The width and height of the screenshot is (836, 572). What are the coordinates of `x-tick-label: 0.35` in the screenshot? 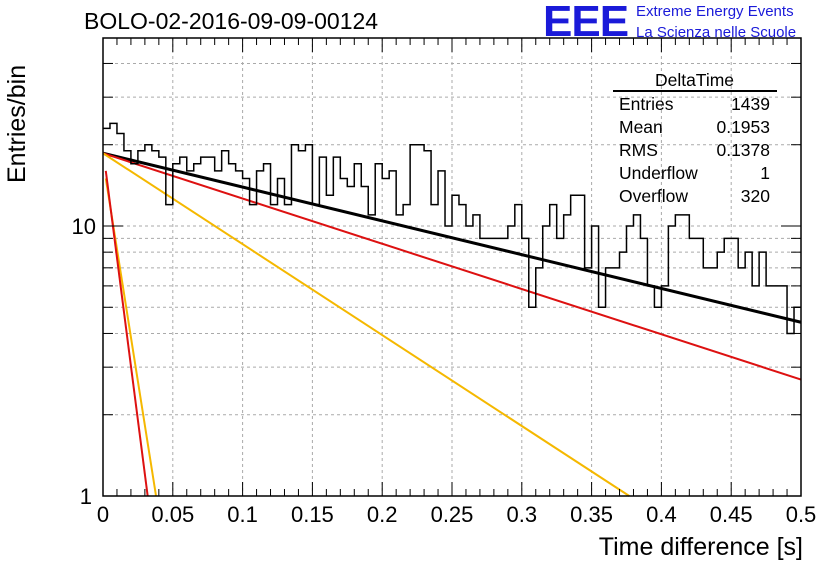 It's located at (592, 514).